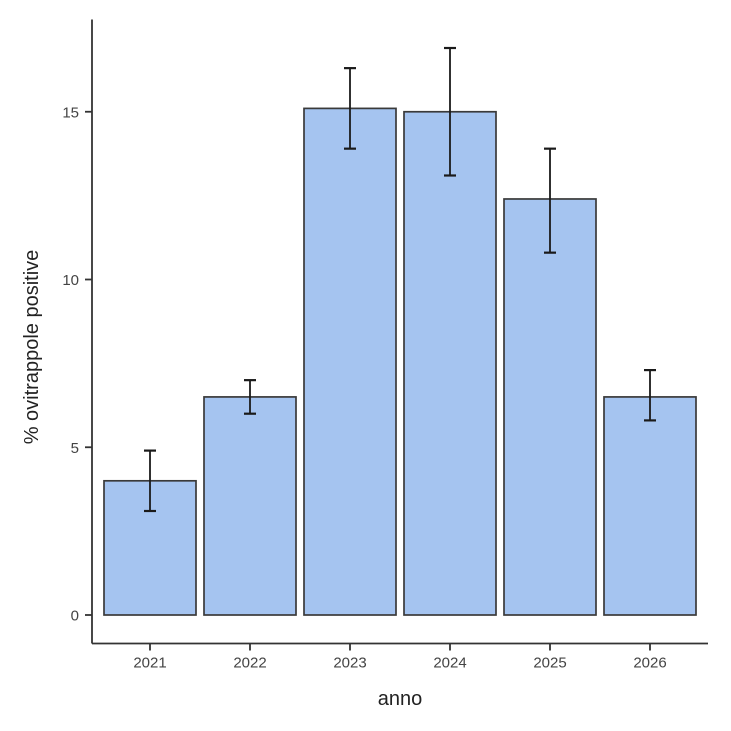  I want to click on y-tick-label-10: 10, so click(70, 280).